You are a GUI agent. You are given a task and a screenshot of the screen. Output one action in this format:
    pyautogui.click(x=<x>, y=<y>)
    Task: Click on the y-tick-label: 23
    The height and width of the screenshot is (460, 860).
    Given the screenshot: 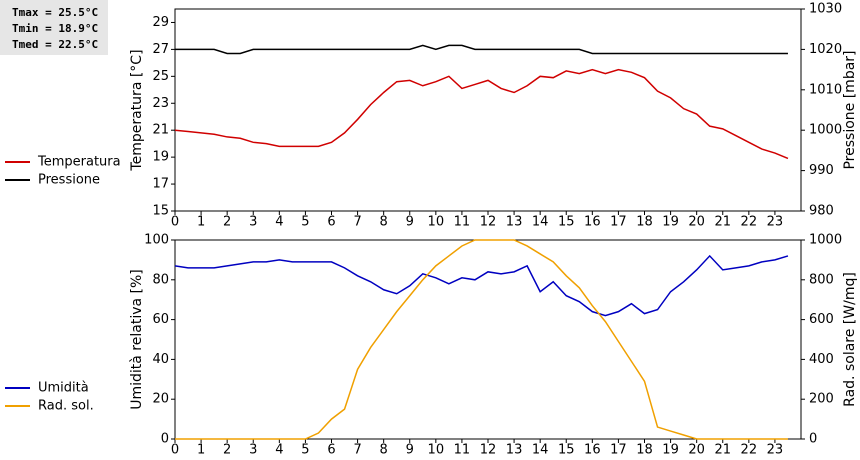 What is the action you would take?
    pyautogui.click(x=160, y=103)
    